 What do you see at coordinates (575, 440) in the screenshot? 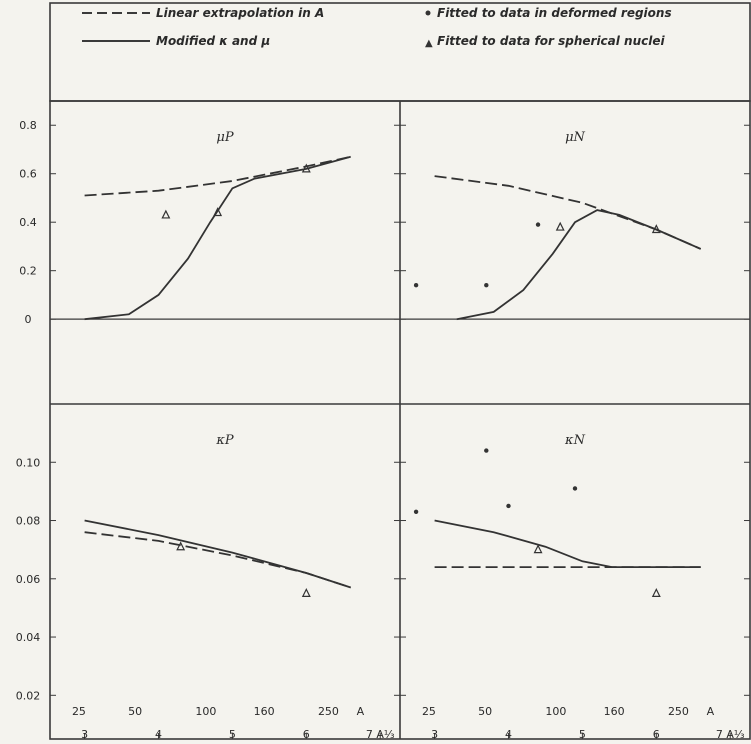
I see `panel-title: κN` at bounding box center [575, 440].